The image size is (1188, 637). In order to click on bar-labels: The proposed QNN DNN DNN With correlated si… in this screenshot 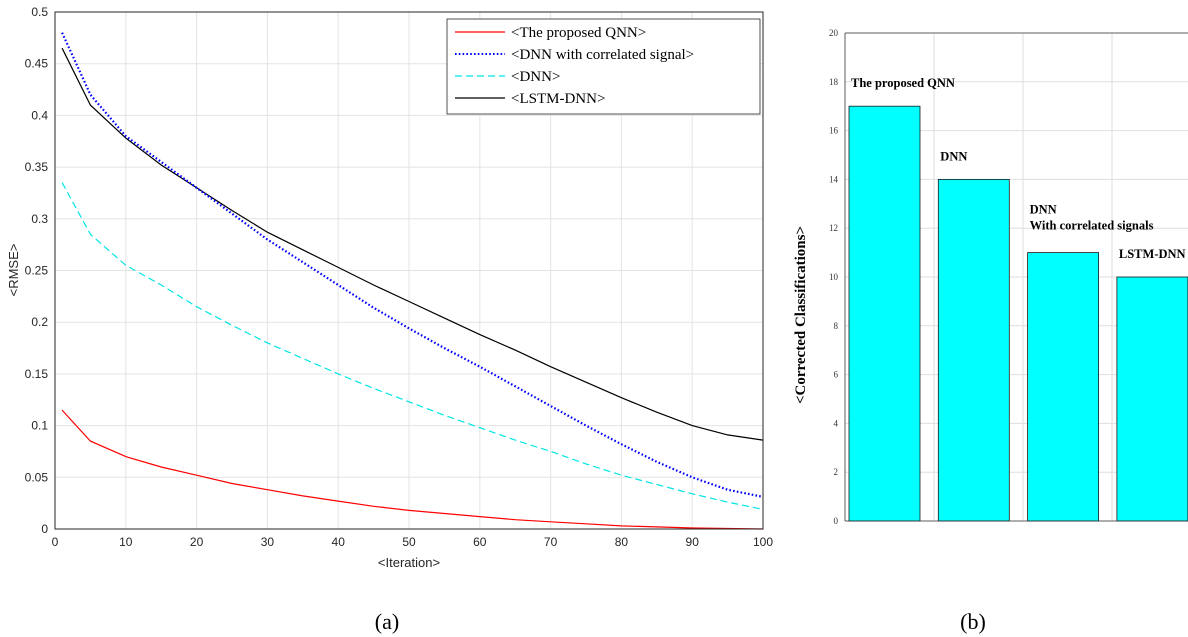, I will do `click(1018, 168)`.